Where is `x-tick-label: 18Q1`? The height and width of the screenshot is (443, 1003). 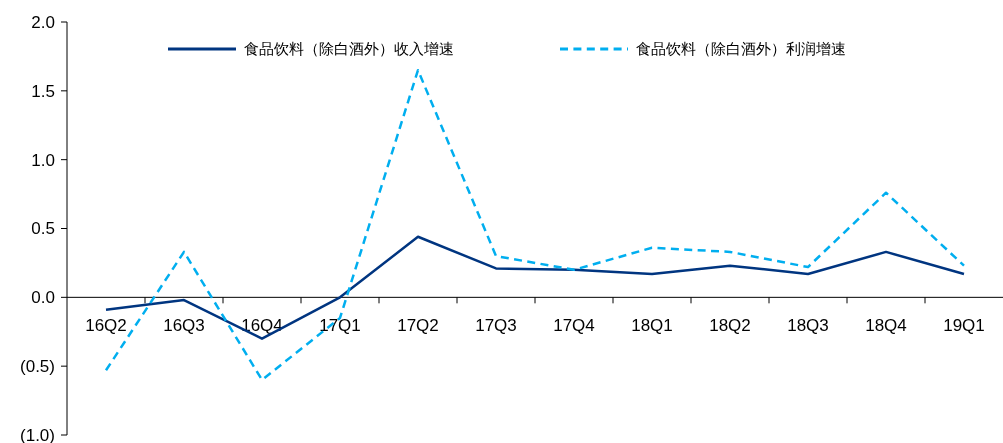 x-tick-label: 18Q1 is located at coordinates (652, 326).